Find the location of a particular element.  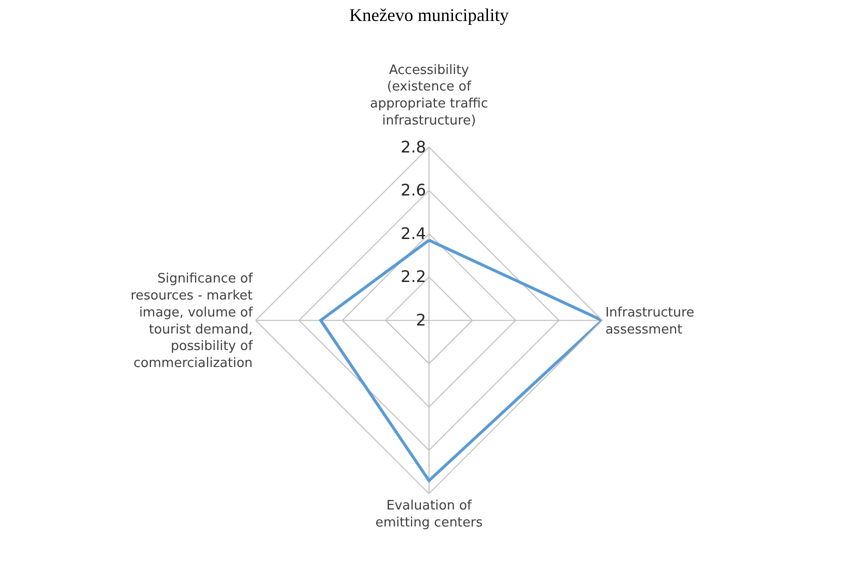

spoke-label: Significance of resources - market image, volume of tourist demand, possibility of commercialization is located at coordinates (192, 322).